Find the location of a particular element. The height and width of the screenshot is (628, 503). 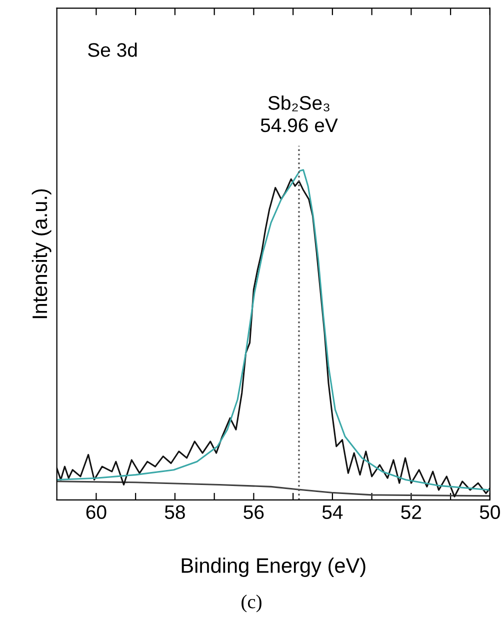

x-axis-title: Binding Energy (eV) is located at coordinates (274, 568).